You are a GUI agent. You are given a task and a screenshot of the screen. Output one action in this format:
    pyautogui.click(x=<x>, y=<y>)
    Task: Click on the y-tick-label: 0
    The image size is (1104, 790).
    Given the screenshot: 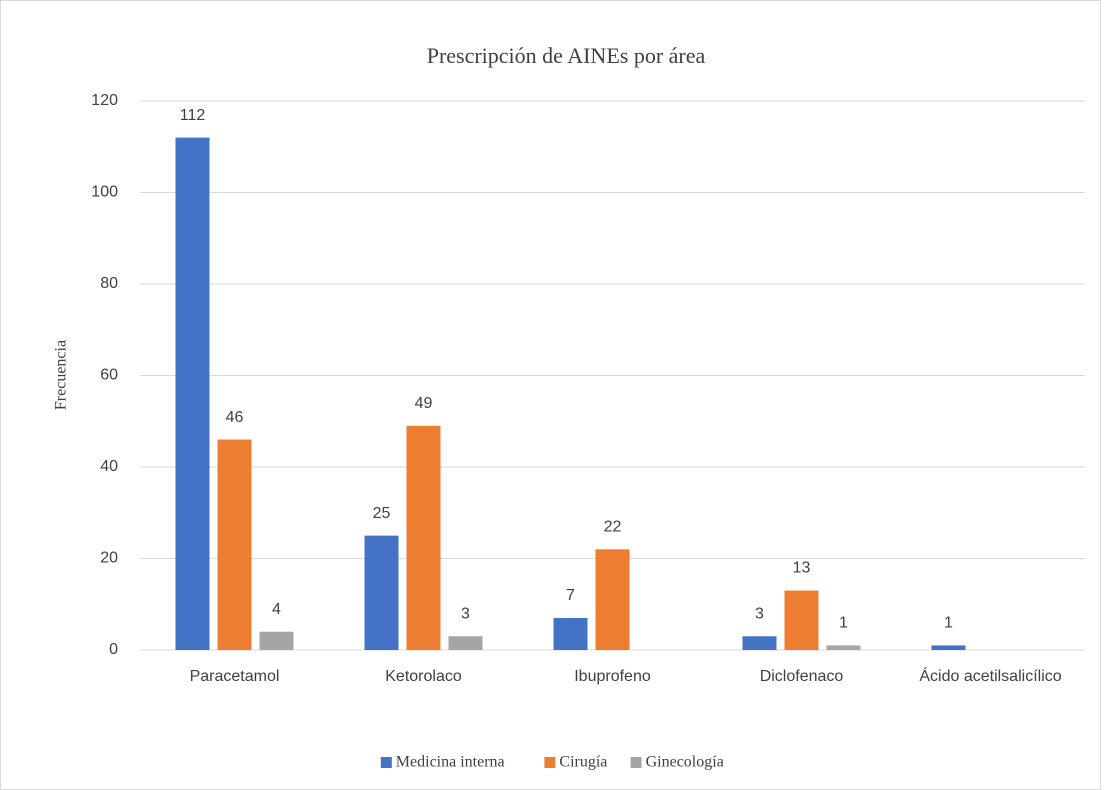 What is the action you would take?
    pyautogui.click(x=113, y=649)
    